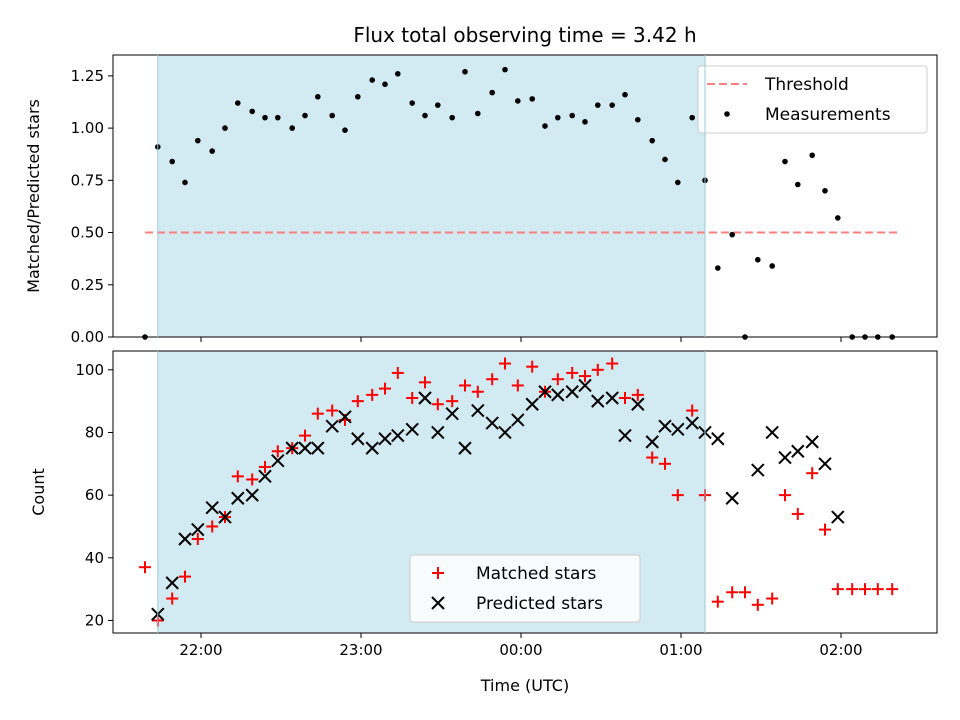 This screenshot has height=720, width=960. Describe the element at coordinates (438, 603) in the screenshot. I see `legend-predicted-swatch` at that location.